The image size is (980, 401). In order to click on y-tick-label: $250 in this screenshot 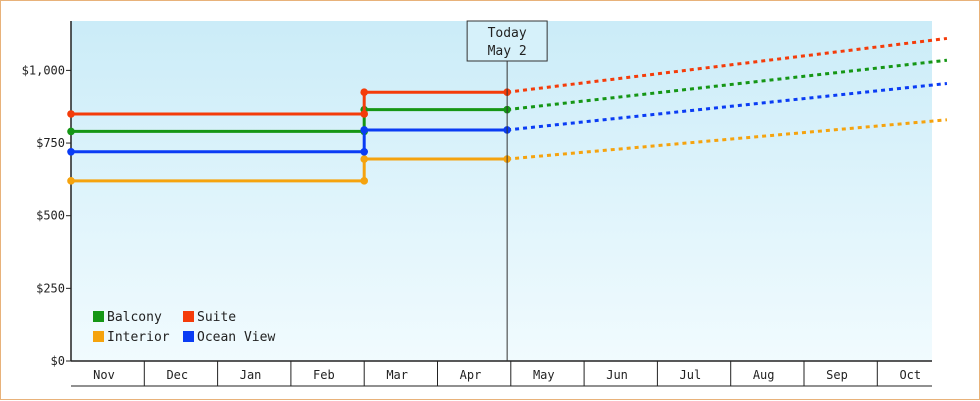, I will do `click(50, 288)`.